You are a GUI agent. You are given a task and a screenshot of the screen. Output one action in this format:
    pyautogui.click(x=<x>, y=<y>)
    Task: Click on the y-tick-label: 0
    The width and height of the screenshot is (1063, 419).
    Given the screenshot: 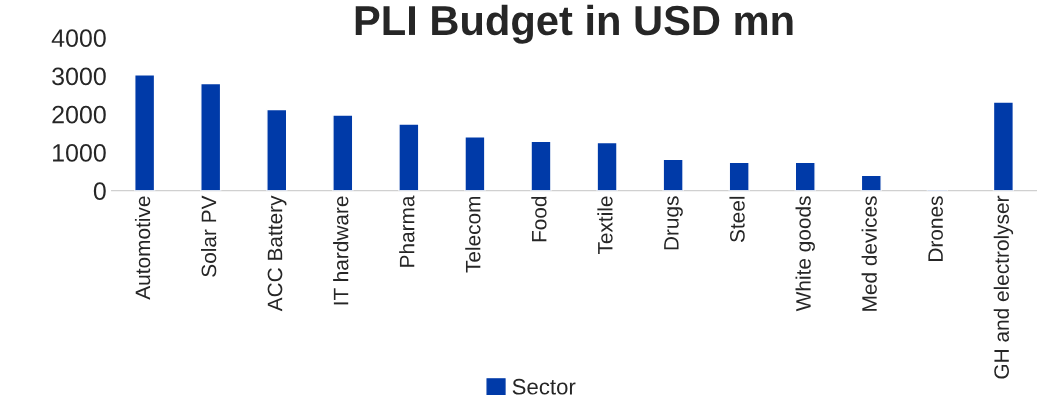 What is the action you would take?
    pyautogui.click(x=99, y=191)
    